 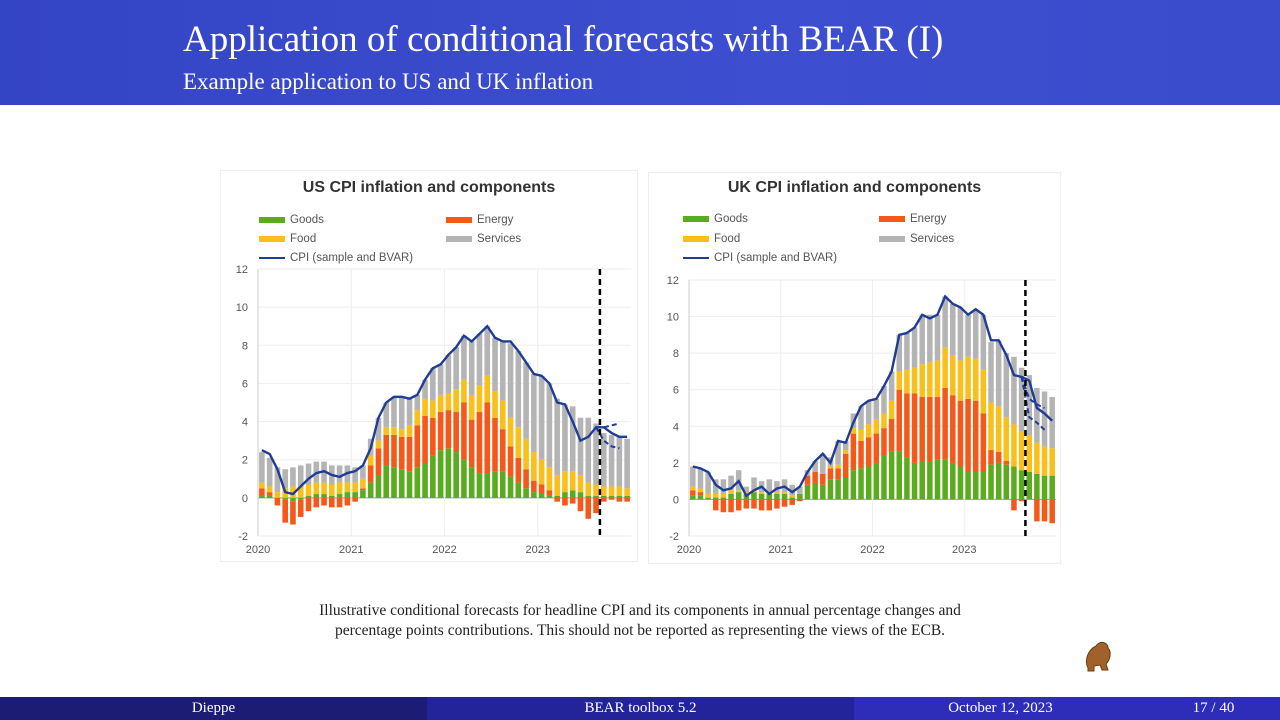 I want to click on x-tick-label: 2021, so click(x=351, y=550).